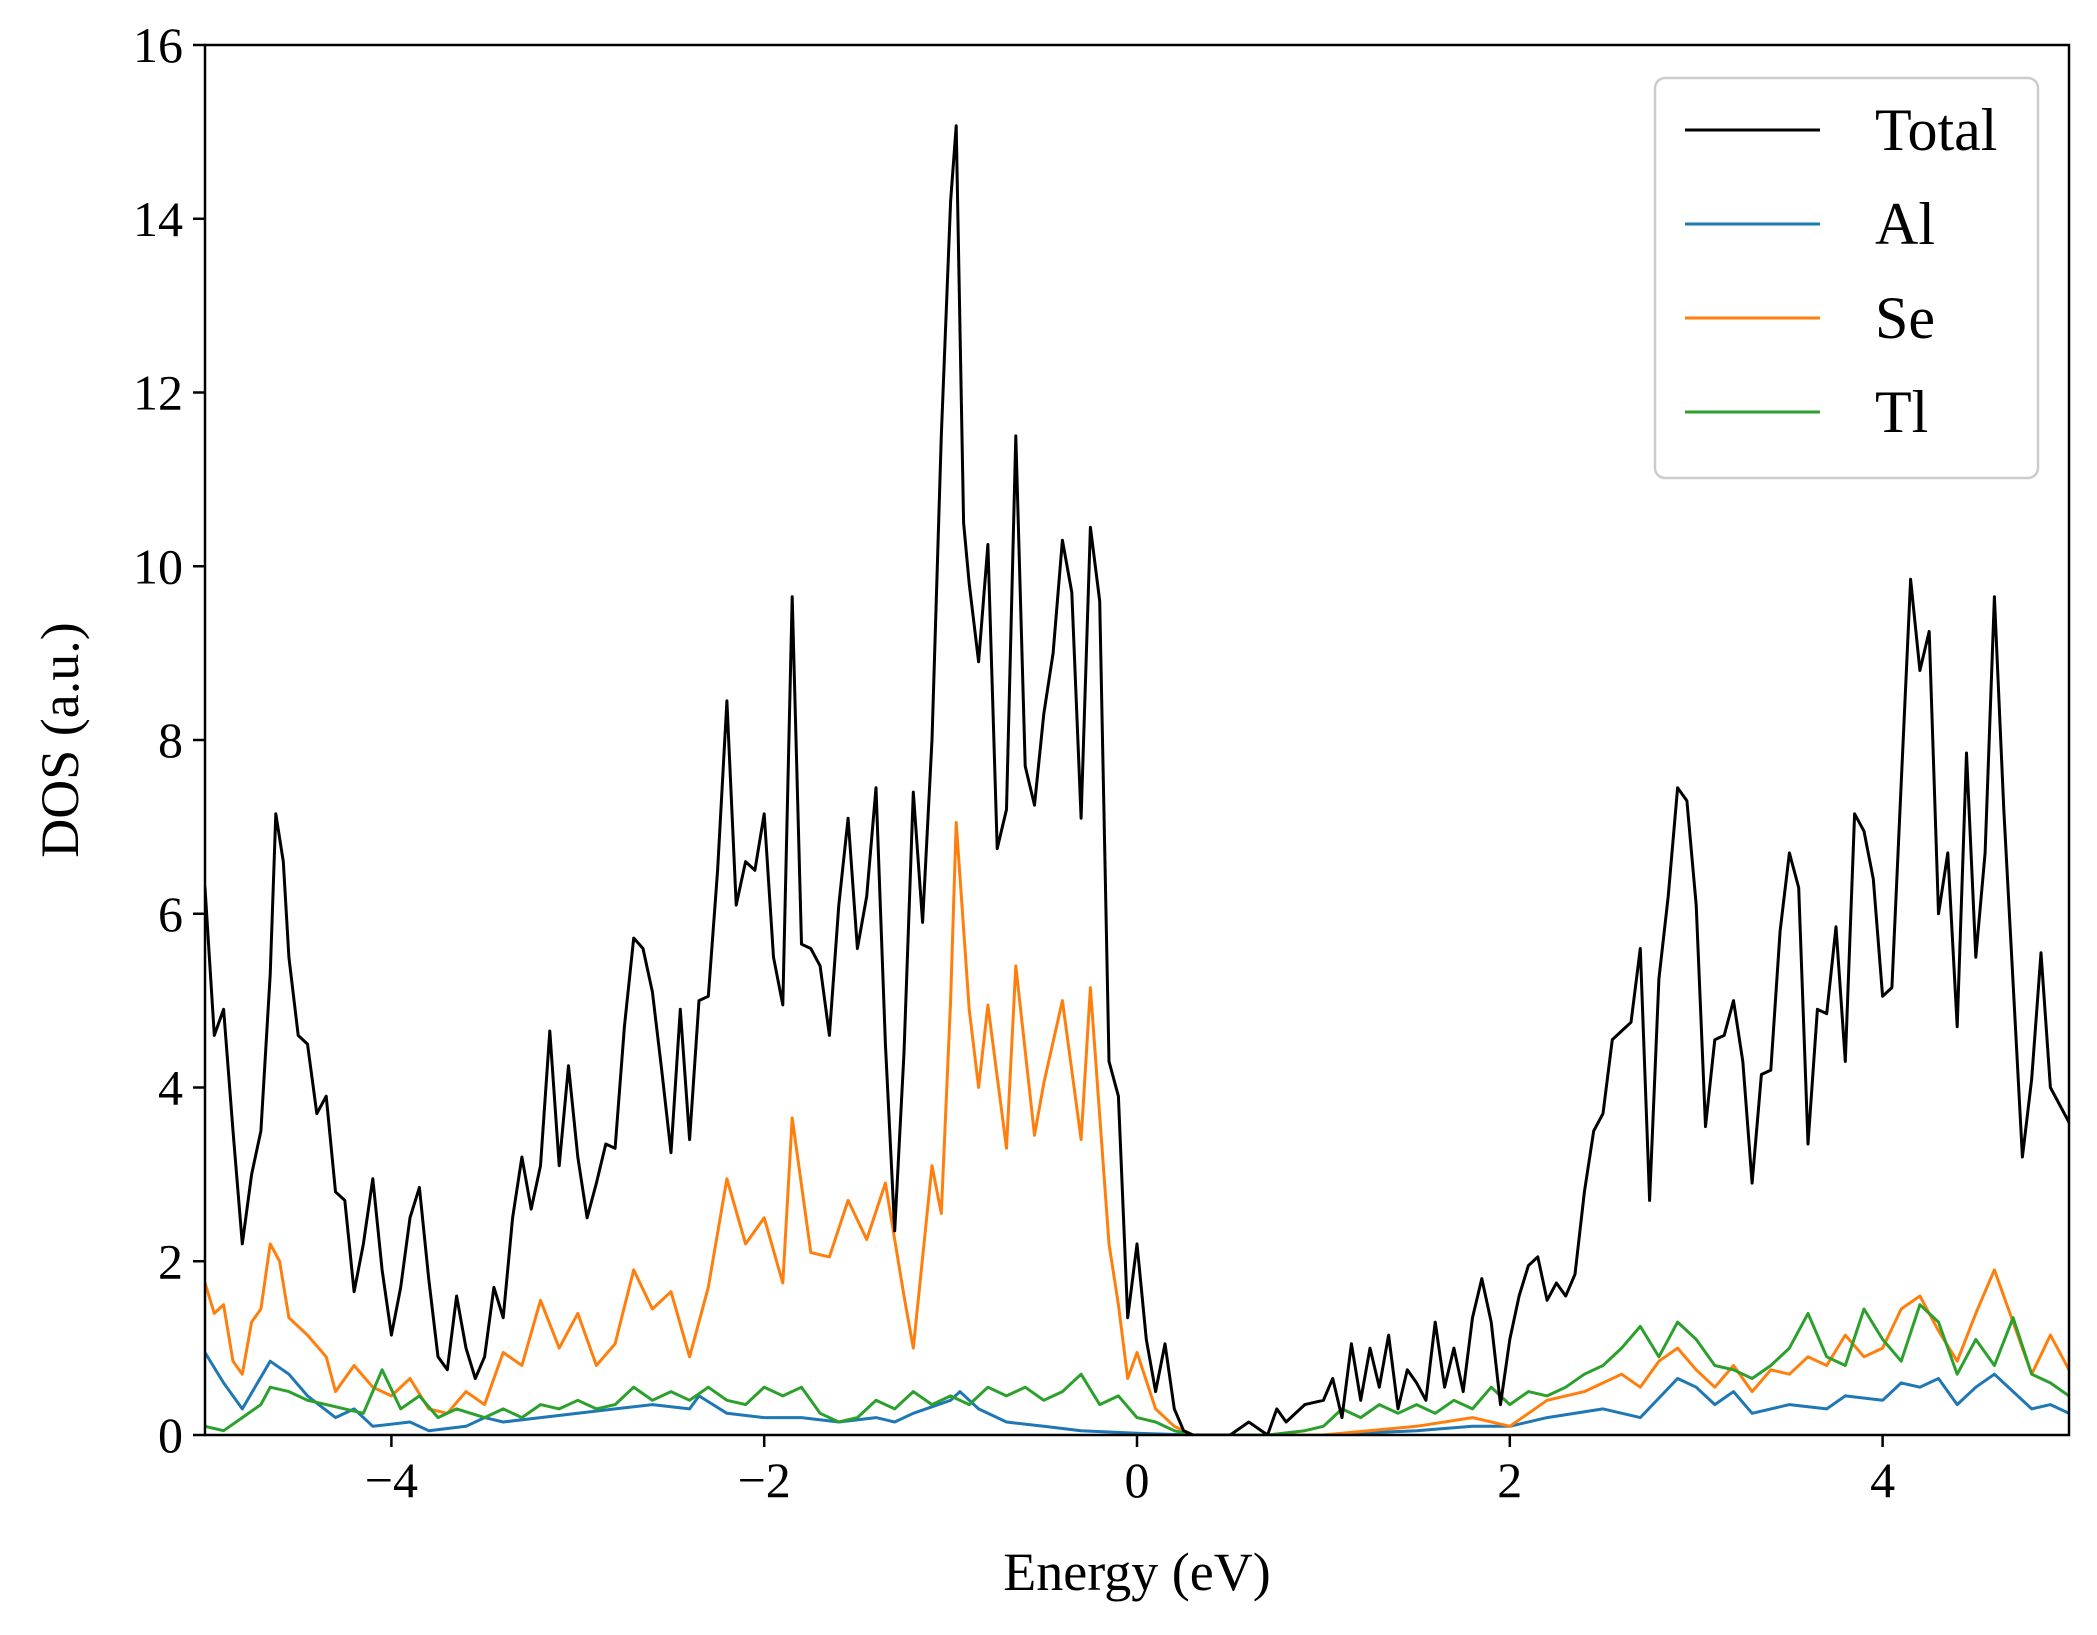 The width and height of the screenshot is (2097, 1635). I want to click on legend-label-se: Se, so click(1905, 318).